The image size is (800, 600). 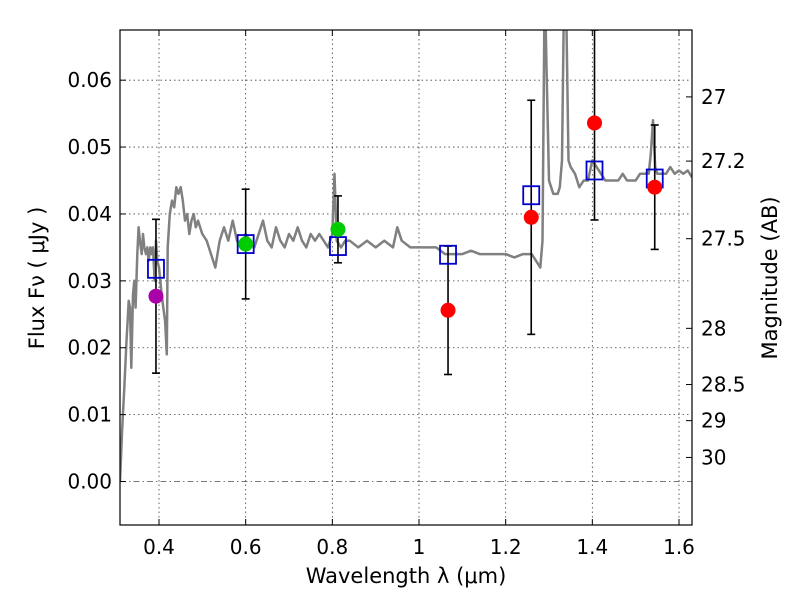 What do you see at coordinates (723, 385) in the screenshot?
I see `right-tick-label: 28.5` at bounding box center [723, 385].